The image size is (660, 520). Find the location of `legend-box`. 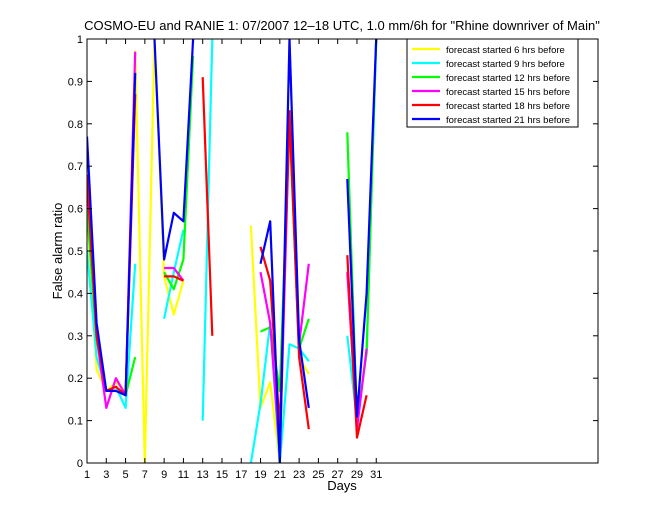

legend-box is located at coordinates (492, 83).